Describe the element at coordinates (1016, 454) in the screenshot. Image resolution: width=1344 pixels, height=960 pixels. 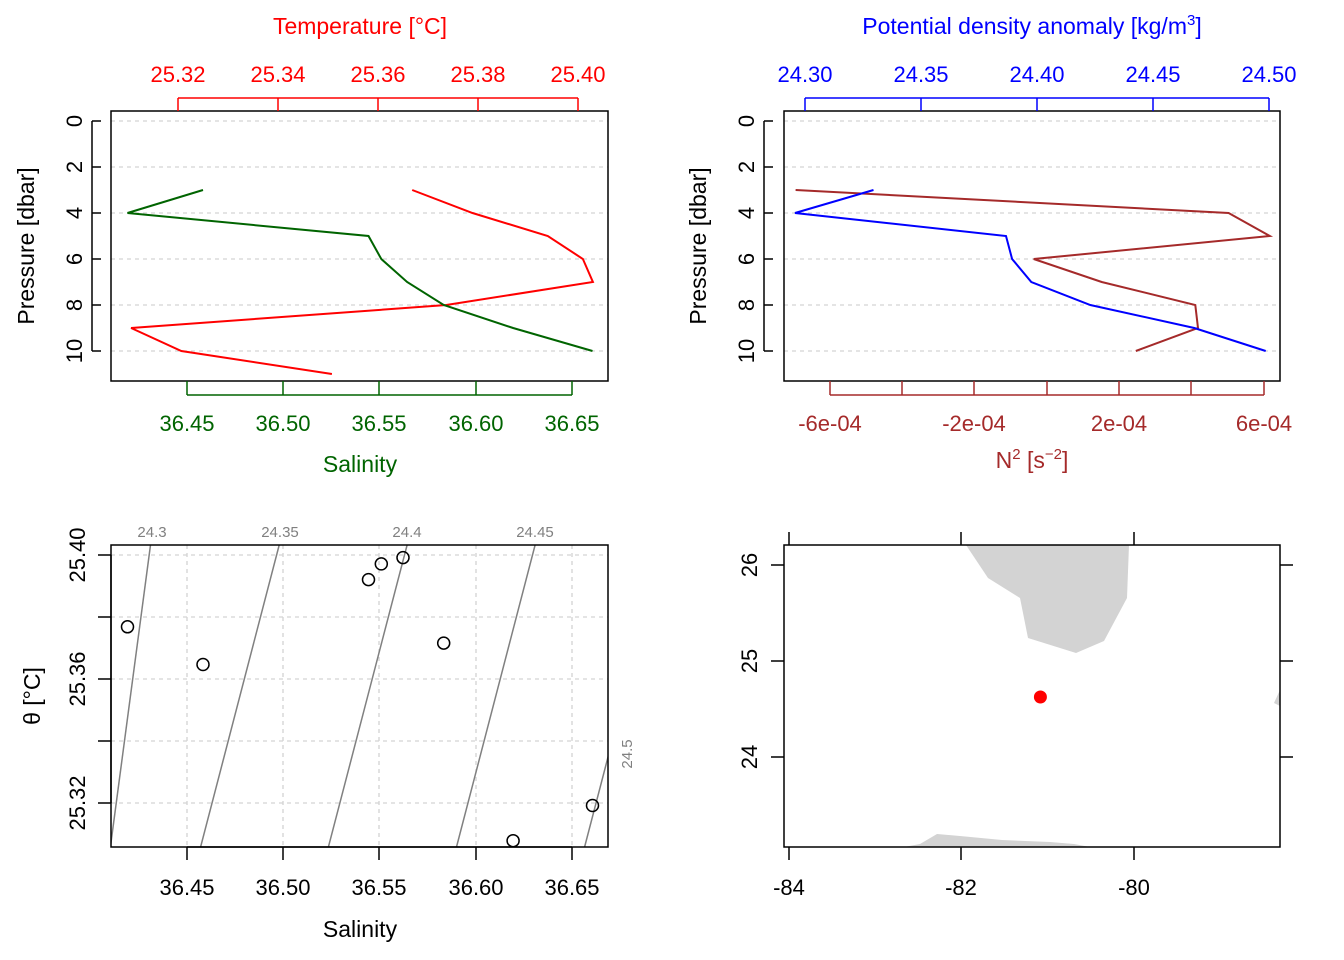
I see `p2-n2-title-sup: 2` at that location.